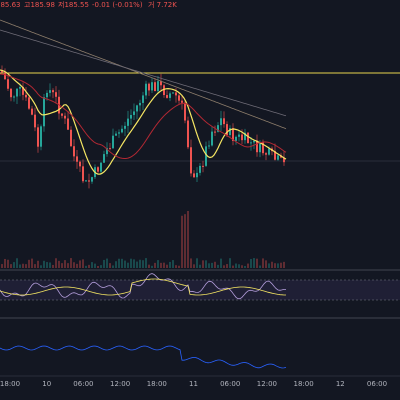 Image resolution: width=400 pixels, height=400 pixels. What do you see at coordinates (143, 287) in the screenshot?
I see `rsi-ma` at bounding box center [143, 287].